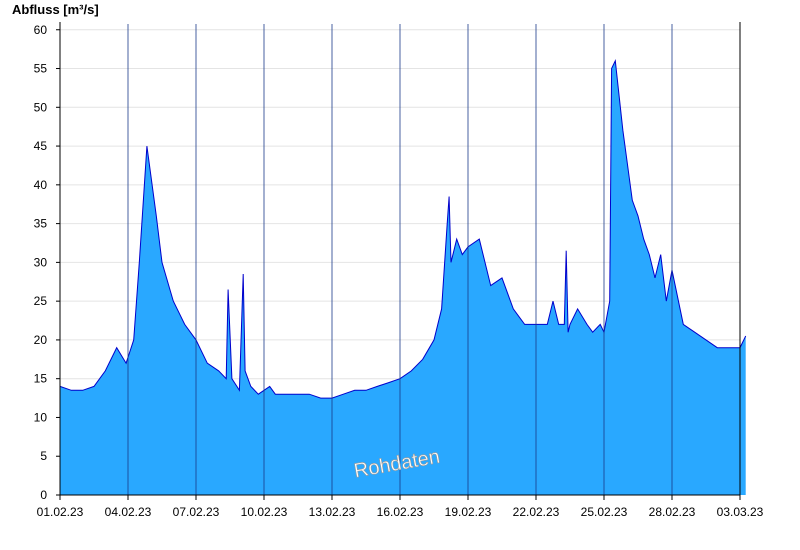  What do you see at coordinates (604, 512) in the screenshot?
I see `x-tick-label: 25.02.23` at bounding box center [604, 512].